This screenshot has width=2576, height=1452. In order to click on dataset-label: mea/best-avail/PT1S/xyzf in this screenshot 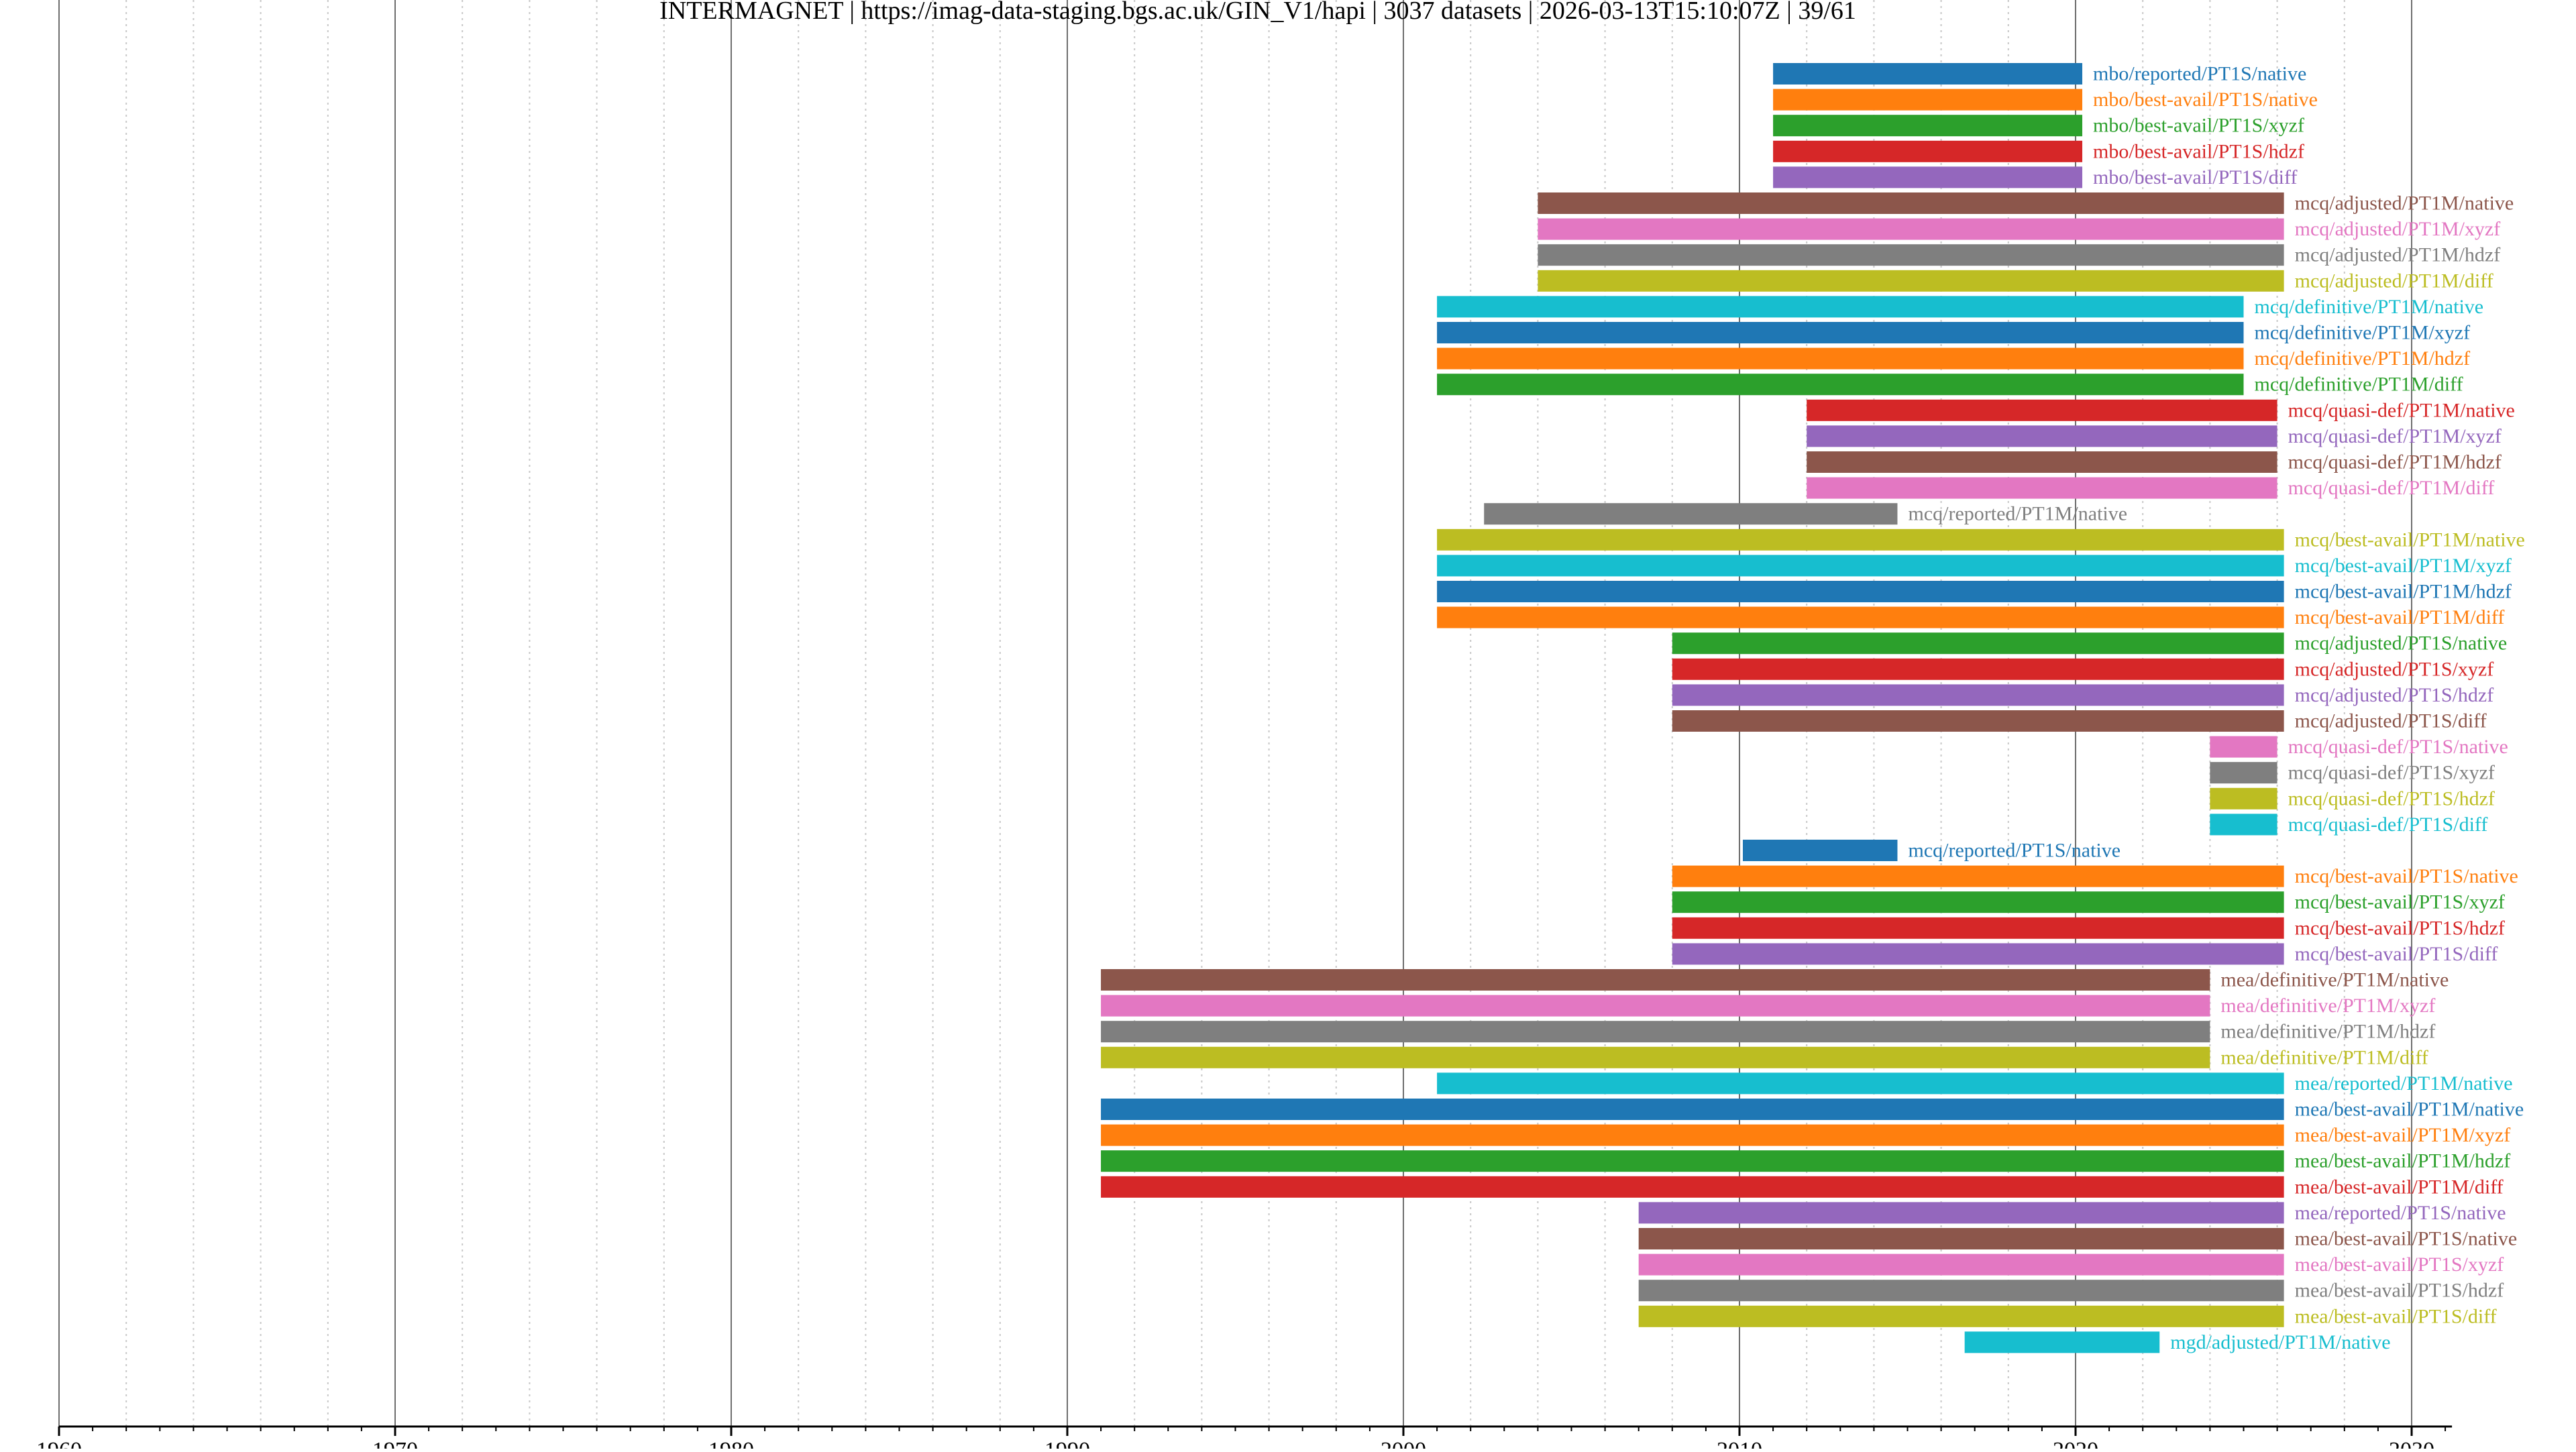, I will do `click(2399, 1264)`.